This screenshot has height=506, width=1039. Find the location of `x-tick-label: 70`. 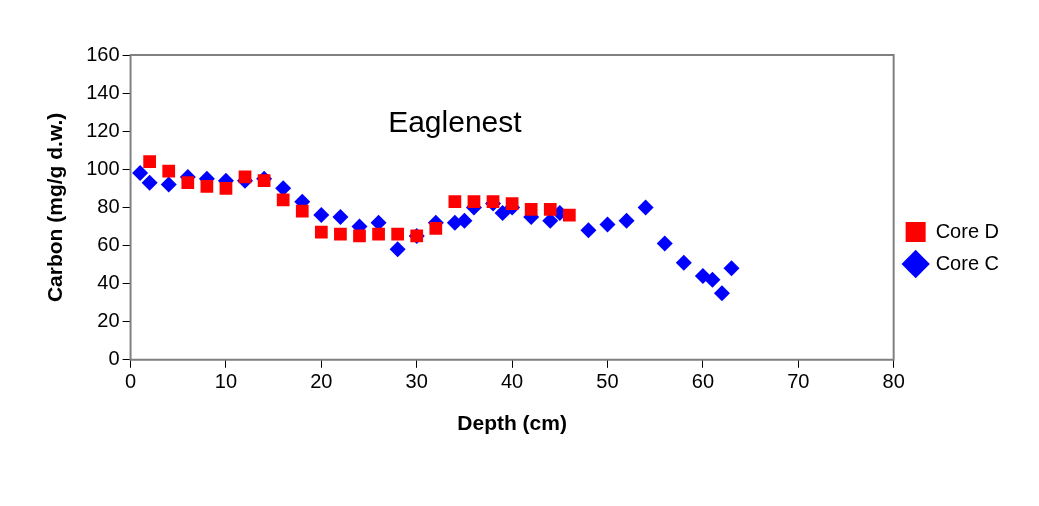

x-tick-label: 70 is located at coordinates (798, 381).